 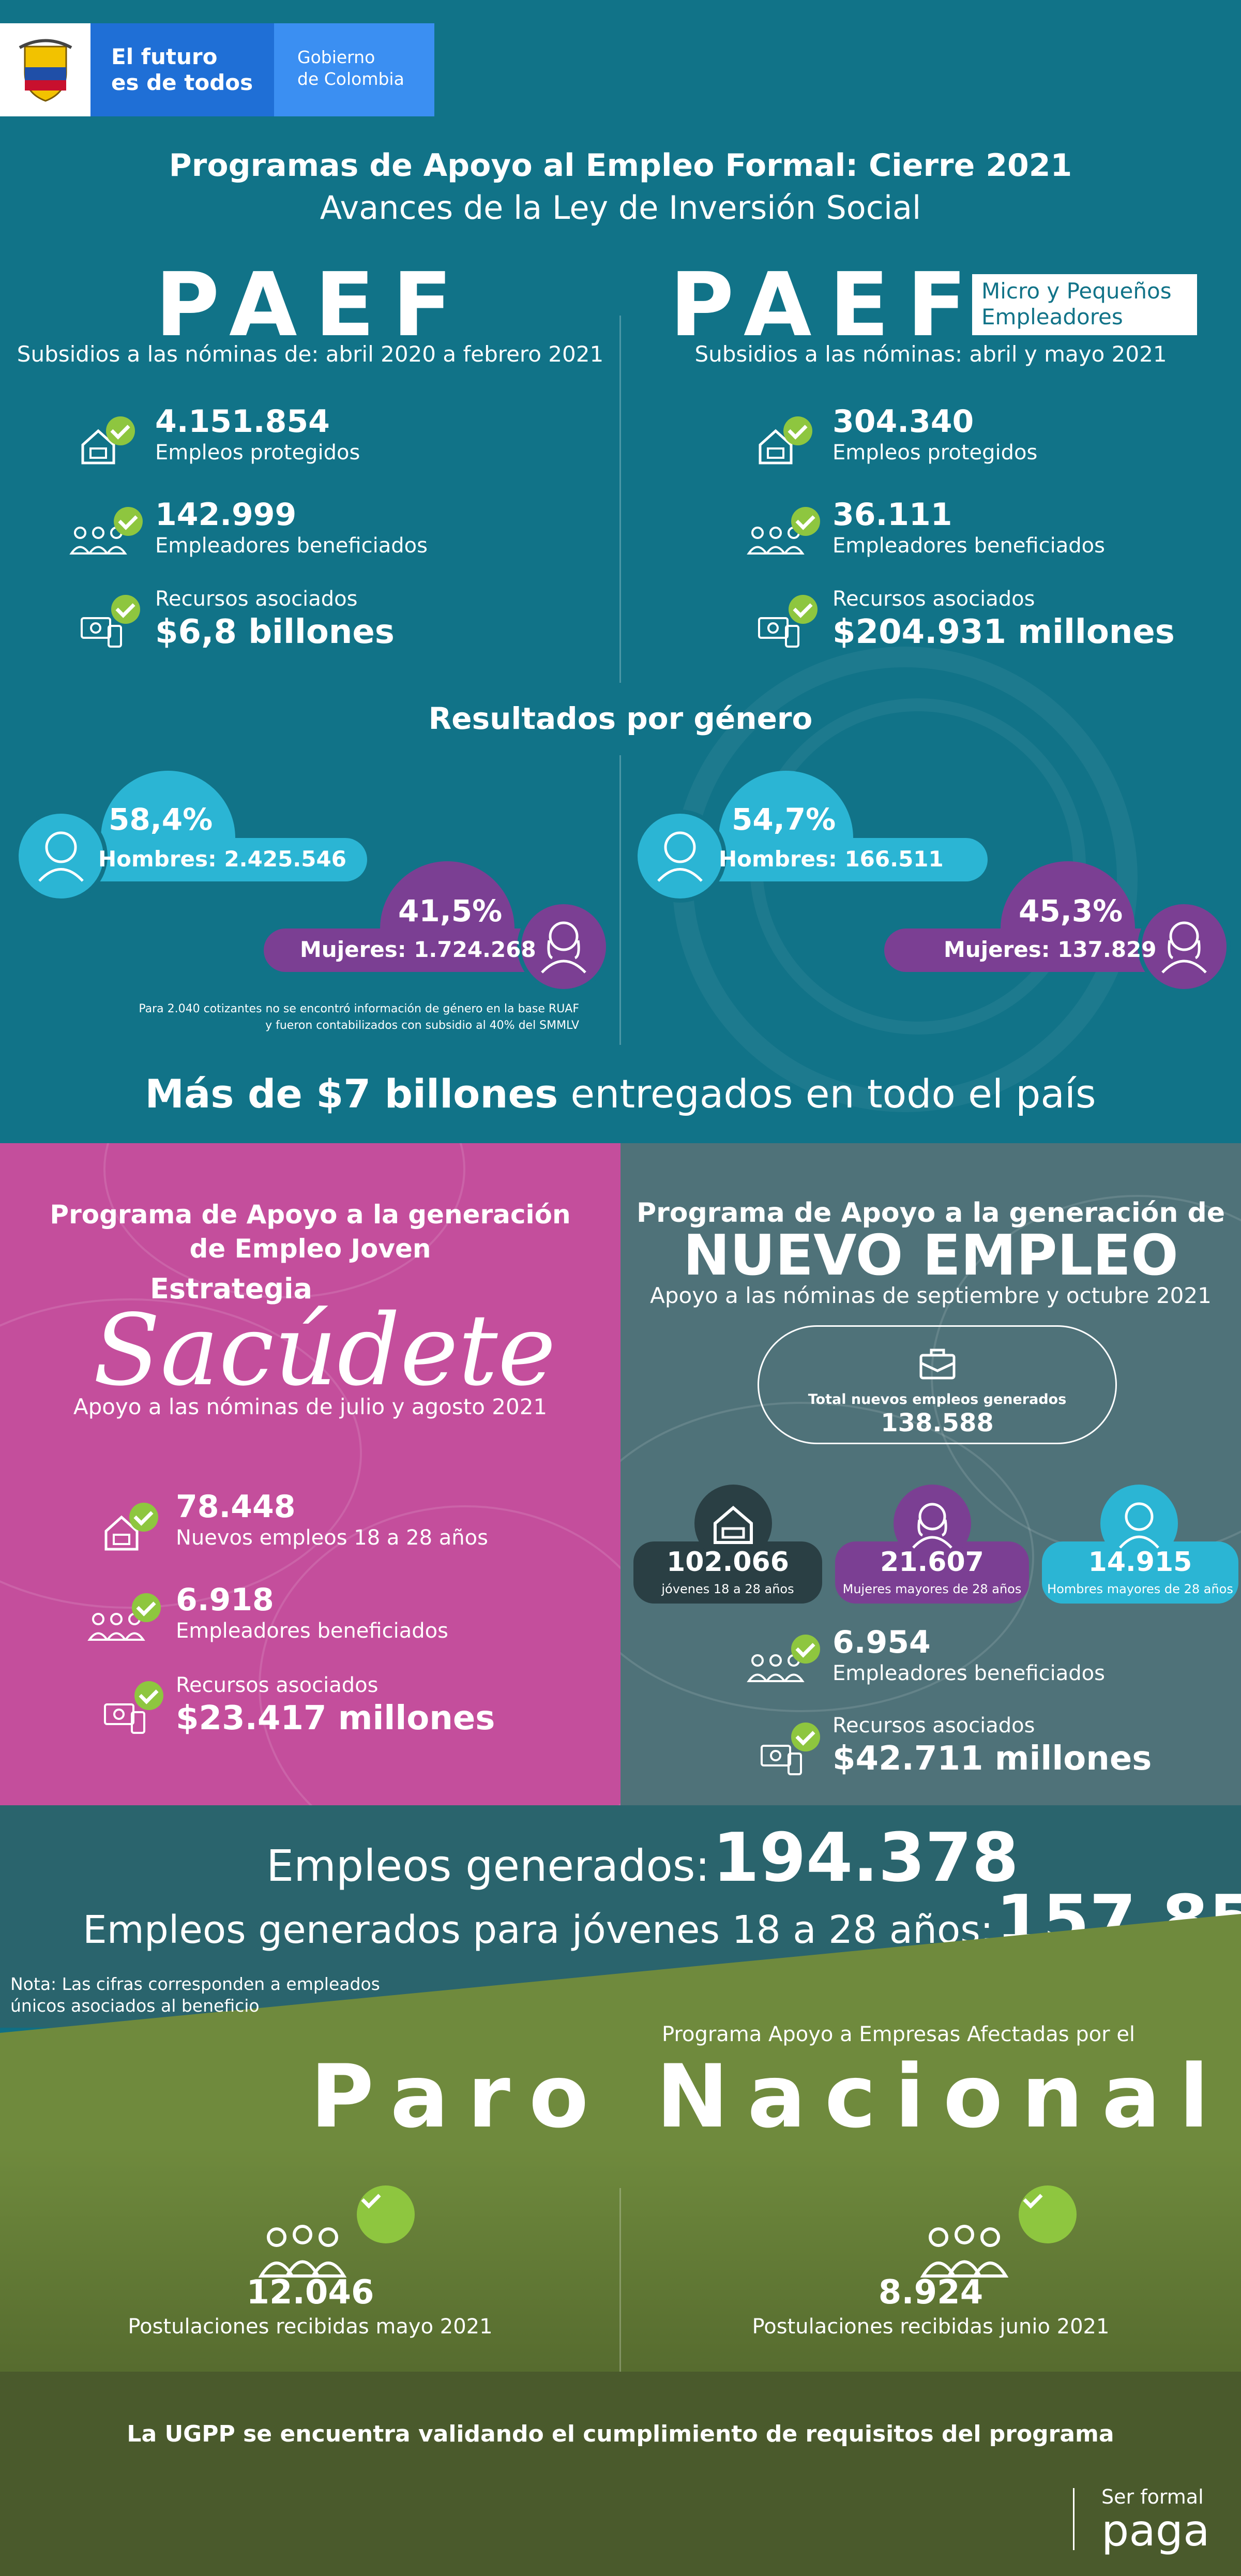 I want to click on paro-title: Paro Nacional, so click(x=769, y=2096).